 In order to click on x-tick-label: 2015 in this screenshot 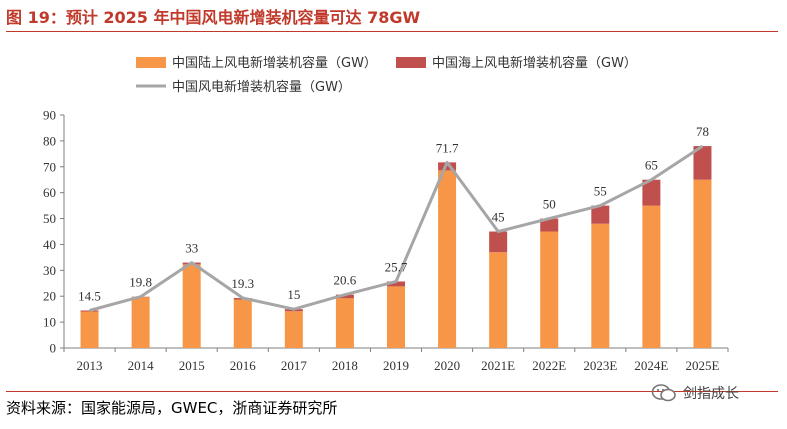, I will do `click(192, 365)`.